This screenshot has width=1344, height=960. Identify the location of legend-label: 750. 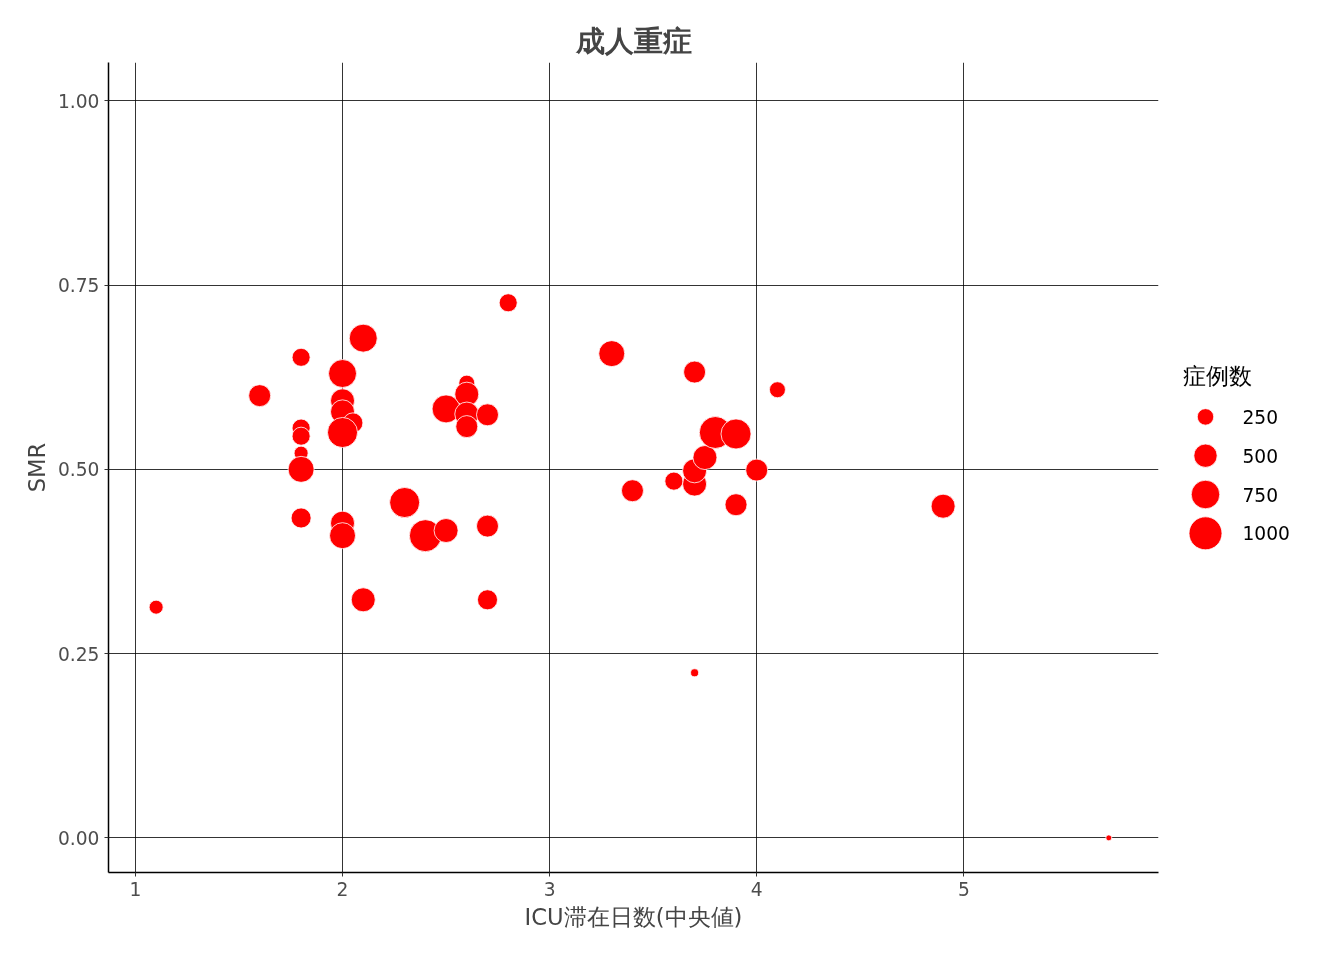
(1260, 495).